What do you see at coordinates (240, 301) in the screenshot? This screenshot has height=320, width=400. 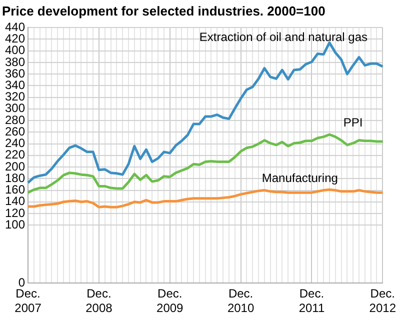 I see `x-tick-label: Dec. 2010` at bounding box center [240, 301].